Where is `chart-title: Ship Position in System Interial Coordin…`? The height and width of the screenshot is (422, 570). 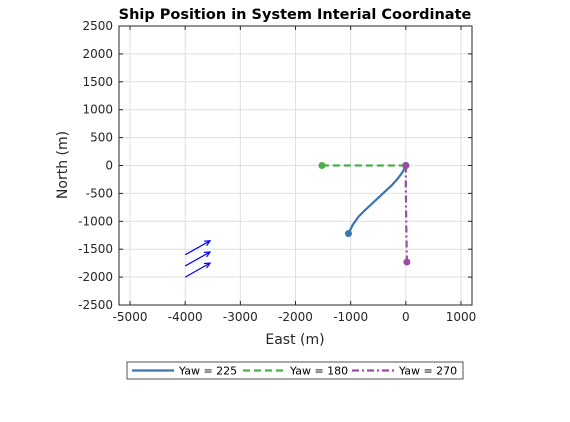
chart-title: Ship Position in System Interial Coordin… is located at coordinates (295, 15).